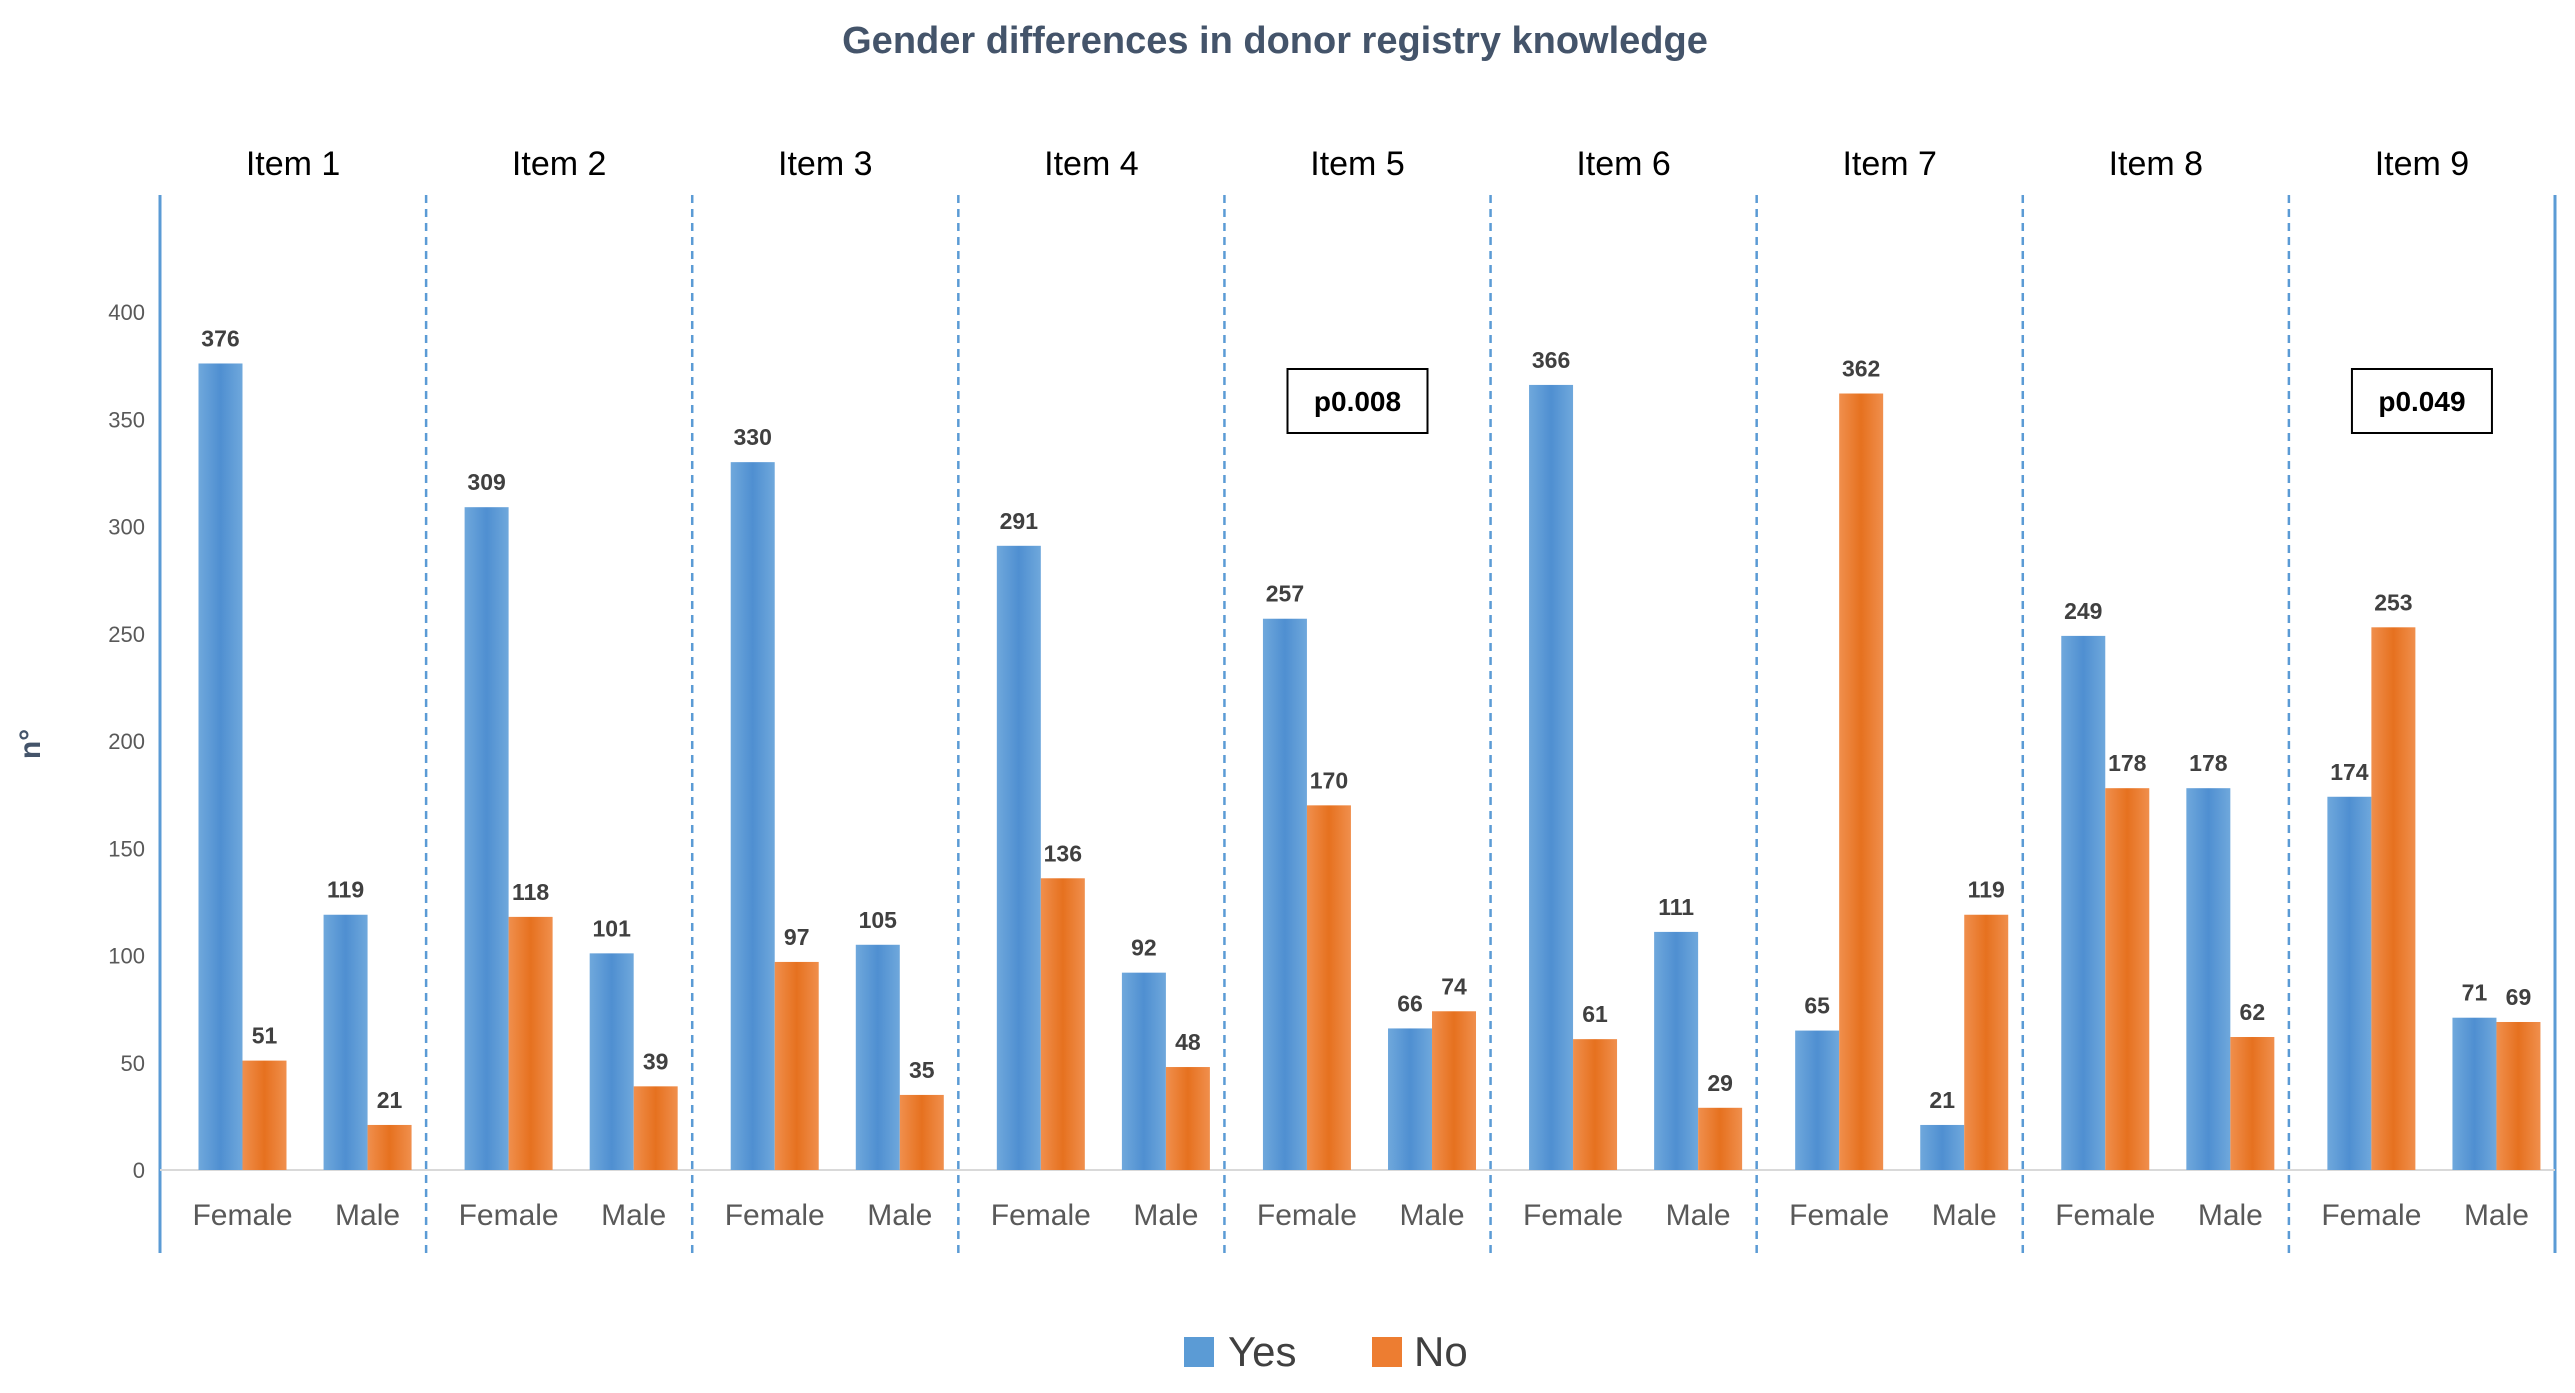 This screenshot has width=2575, height=1393. What do you see at coordinates (1328, 987) in the screenshot?
I see `bar-no-item-5-female` at bounding box center [1328, 987].